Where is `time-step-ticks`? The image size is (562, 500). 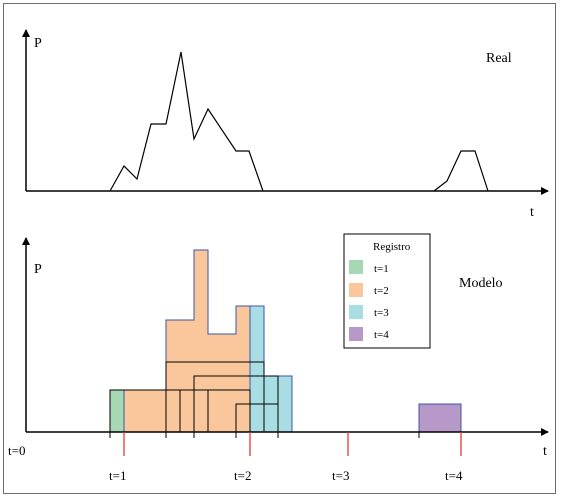
time-step-ticks is located at coordinates (292, 444).